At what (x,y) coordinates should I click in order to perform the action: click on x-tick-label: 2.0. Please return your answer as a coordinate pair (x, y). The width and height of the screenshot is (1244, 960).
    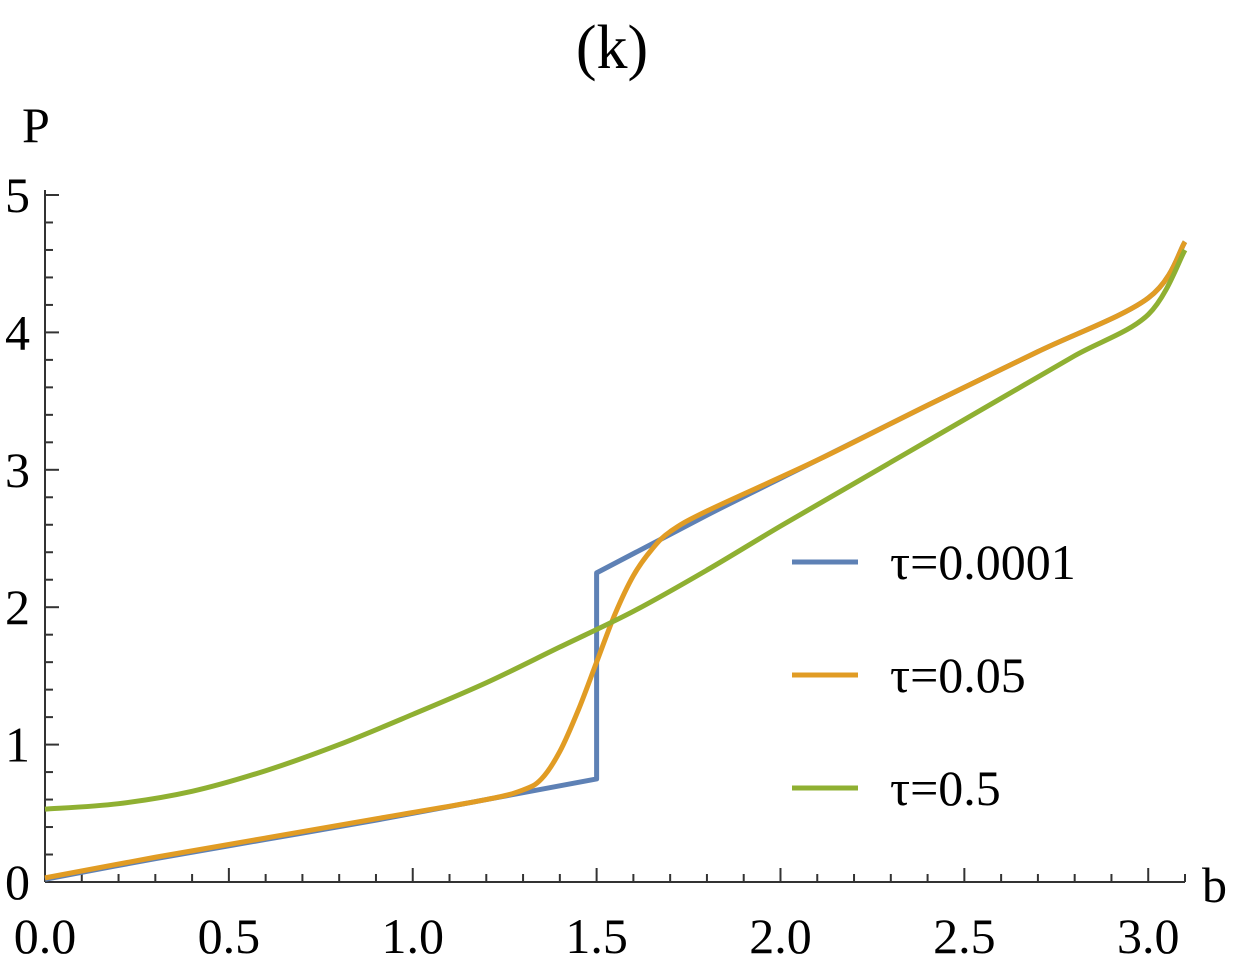
    Looking at the image, I should click on (780, 934).